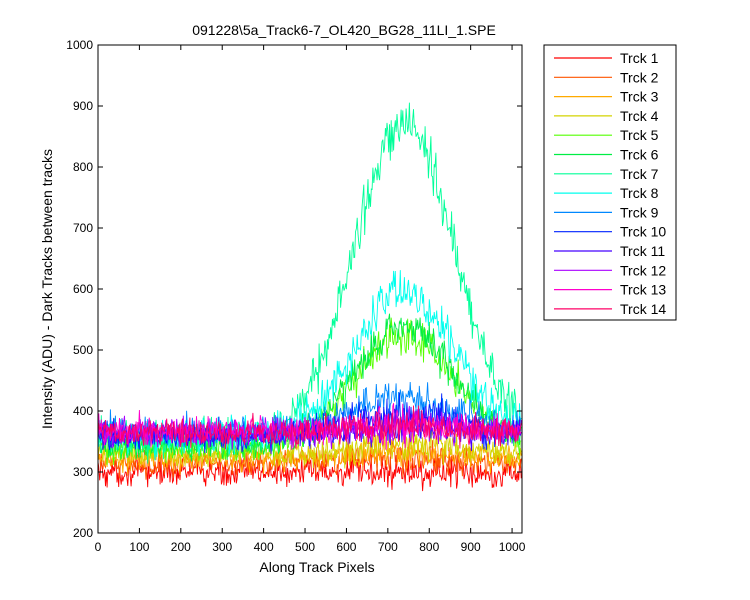  I want to click on legend-label: Trck 12, so click(643, 270).